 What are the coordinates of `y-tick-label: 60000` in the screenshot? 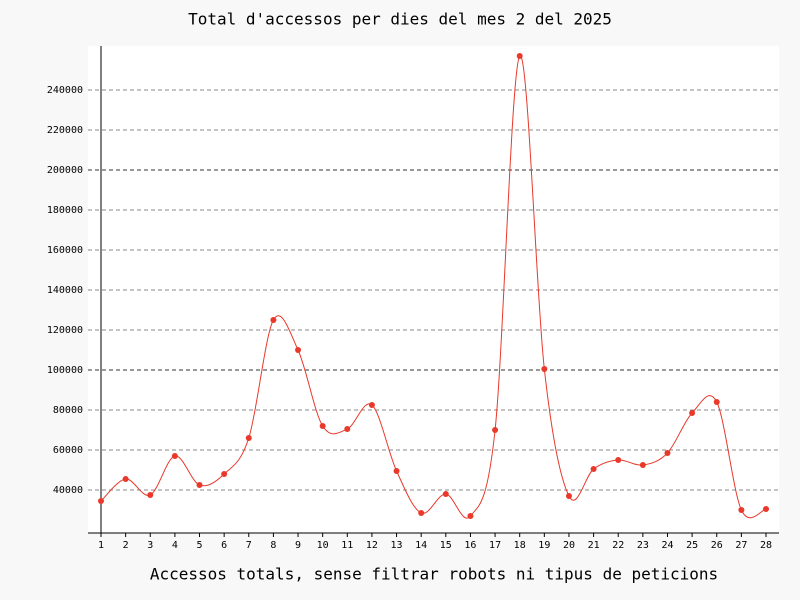 It's located at (68, 450).